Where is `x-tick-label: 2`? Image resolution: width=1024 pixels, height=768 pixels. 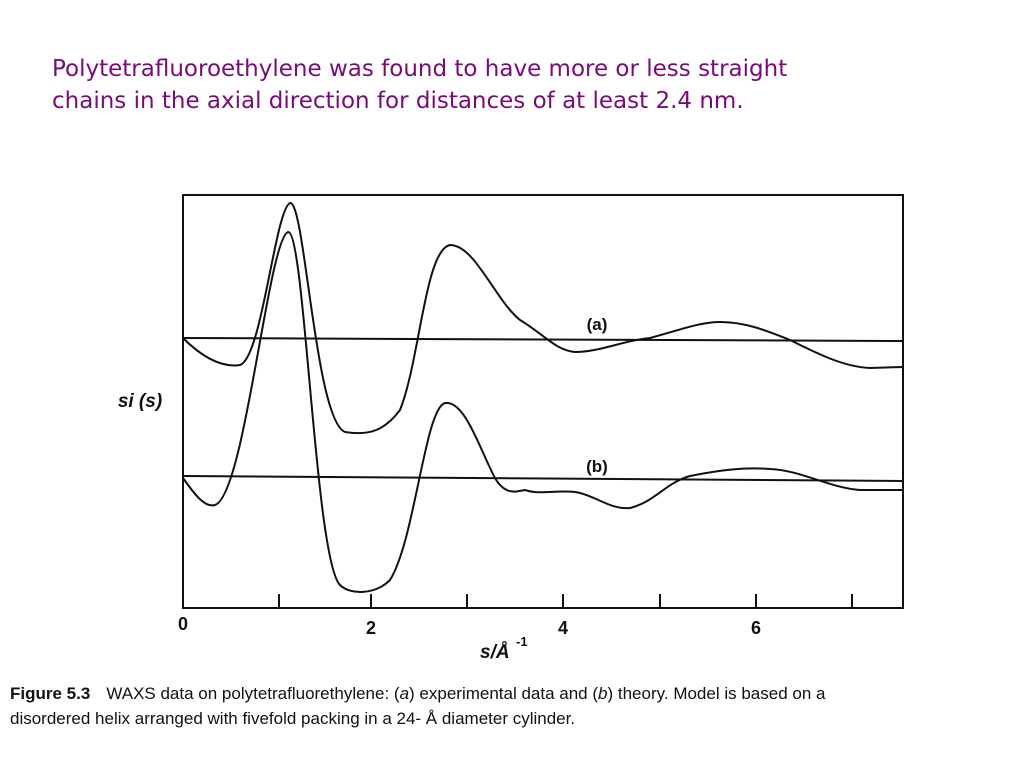
x-tick-label: 2 is located at coordinates (371, 628).